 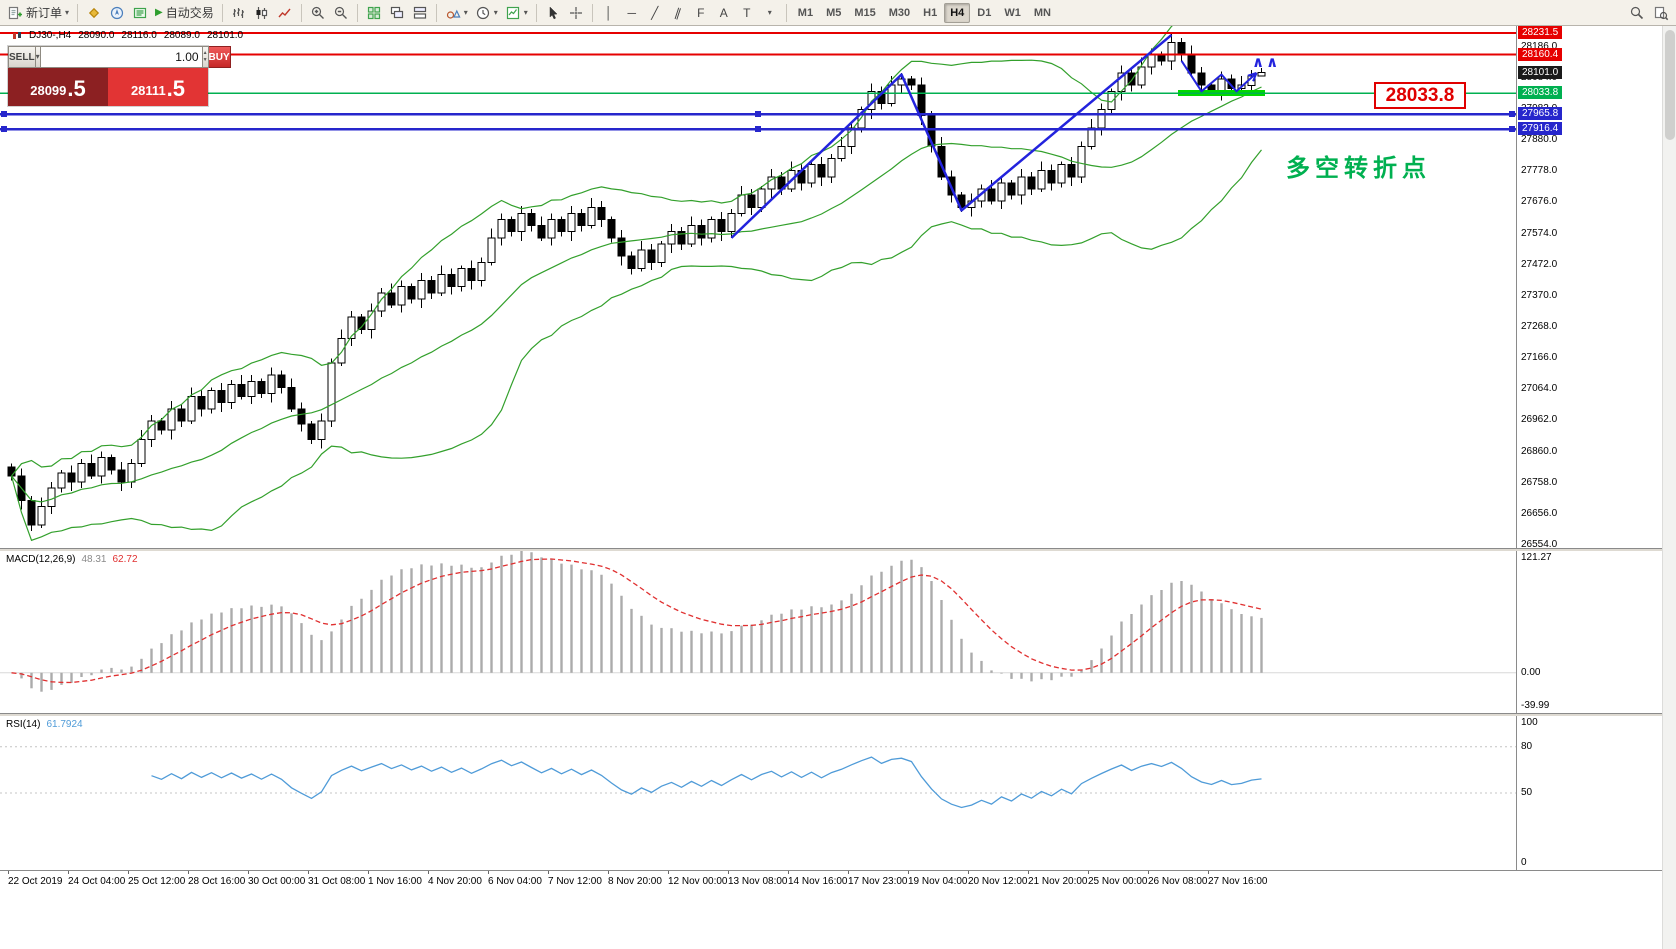 I want to click on period-menu-button: ▾, so click(x=486, y=13).